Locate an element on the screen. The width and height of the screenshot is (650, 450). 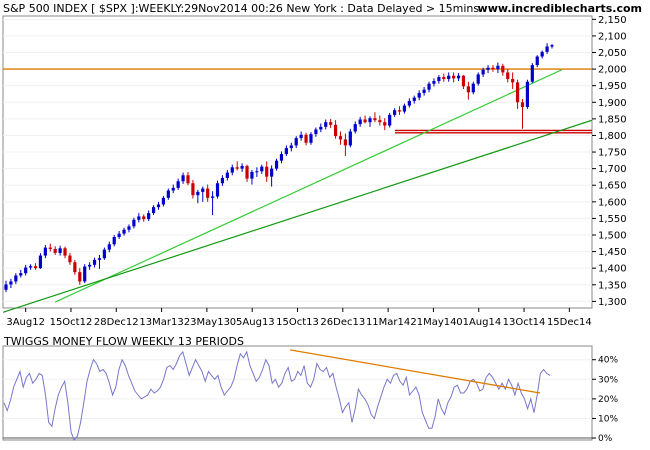
y-tick-label: 1,750 is located at coordinates (612, 153).